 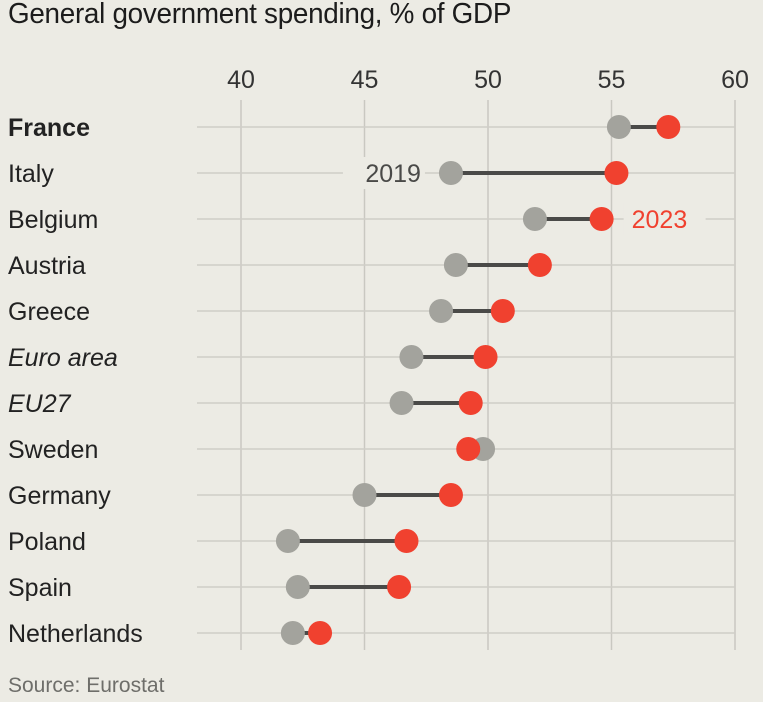 I want to click on x-tick-label: 50, so click(x=488, y=80).